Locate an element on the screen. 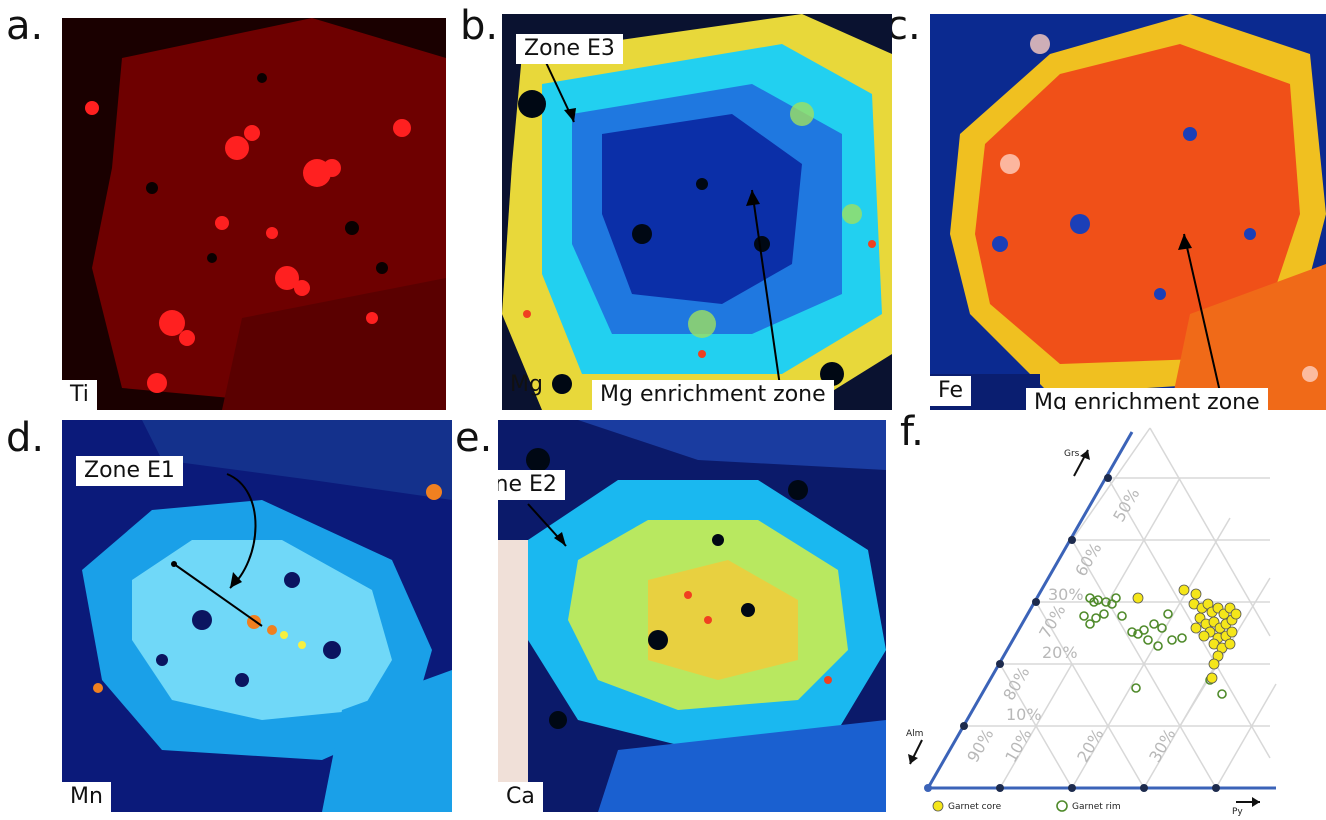 The width and height of the screenshot is (1326, 820). alm-tick-60: 60% is located at coordinates (1088, 559).